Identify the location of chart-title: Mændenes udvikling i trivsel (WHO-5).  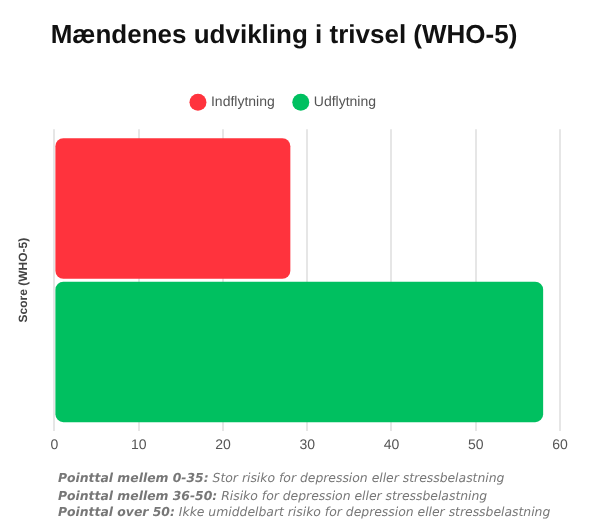
(284, 33).